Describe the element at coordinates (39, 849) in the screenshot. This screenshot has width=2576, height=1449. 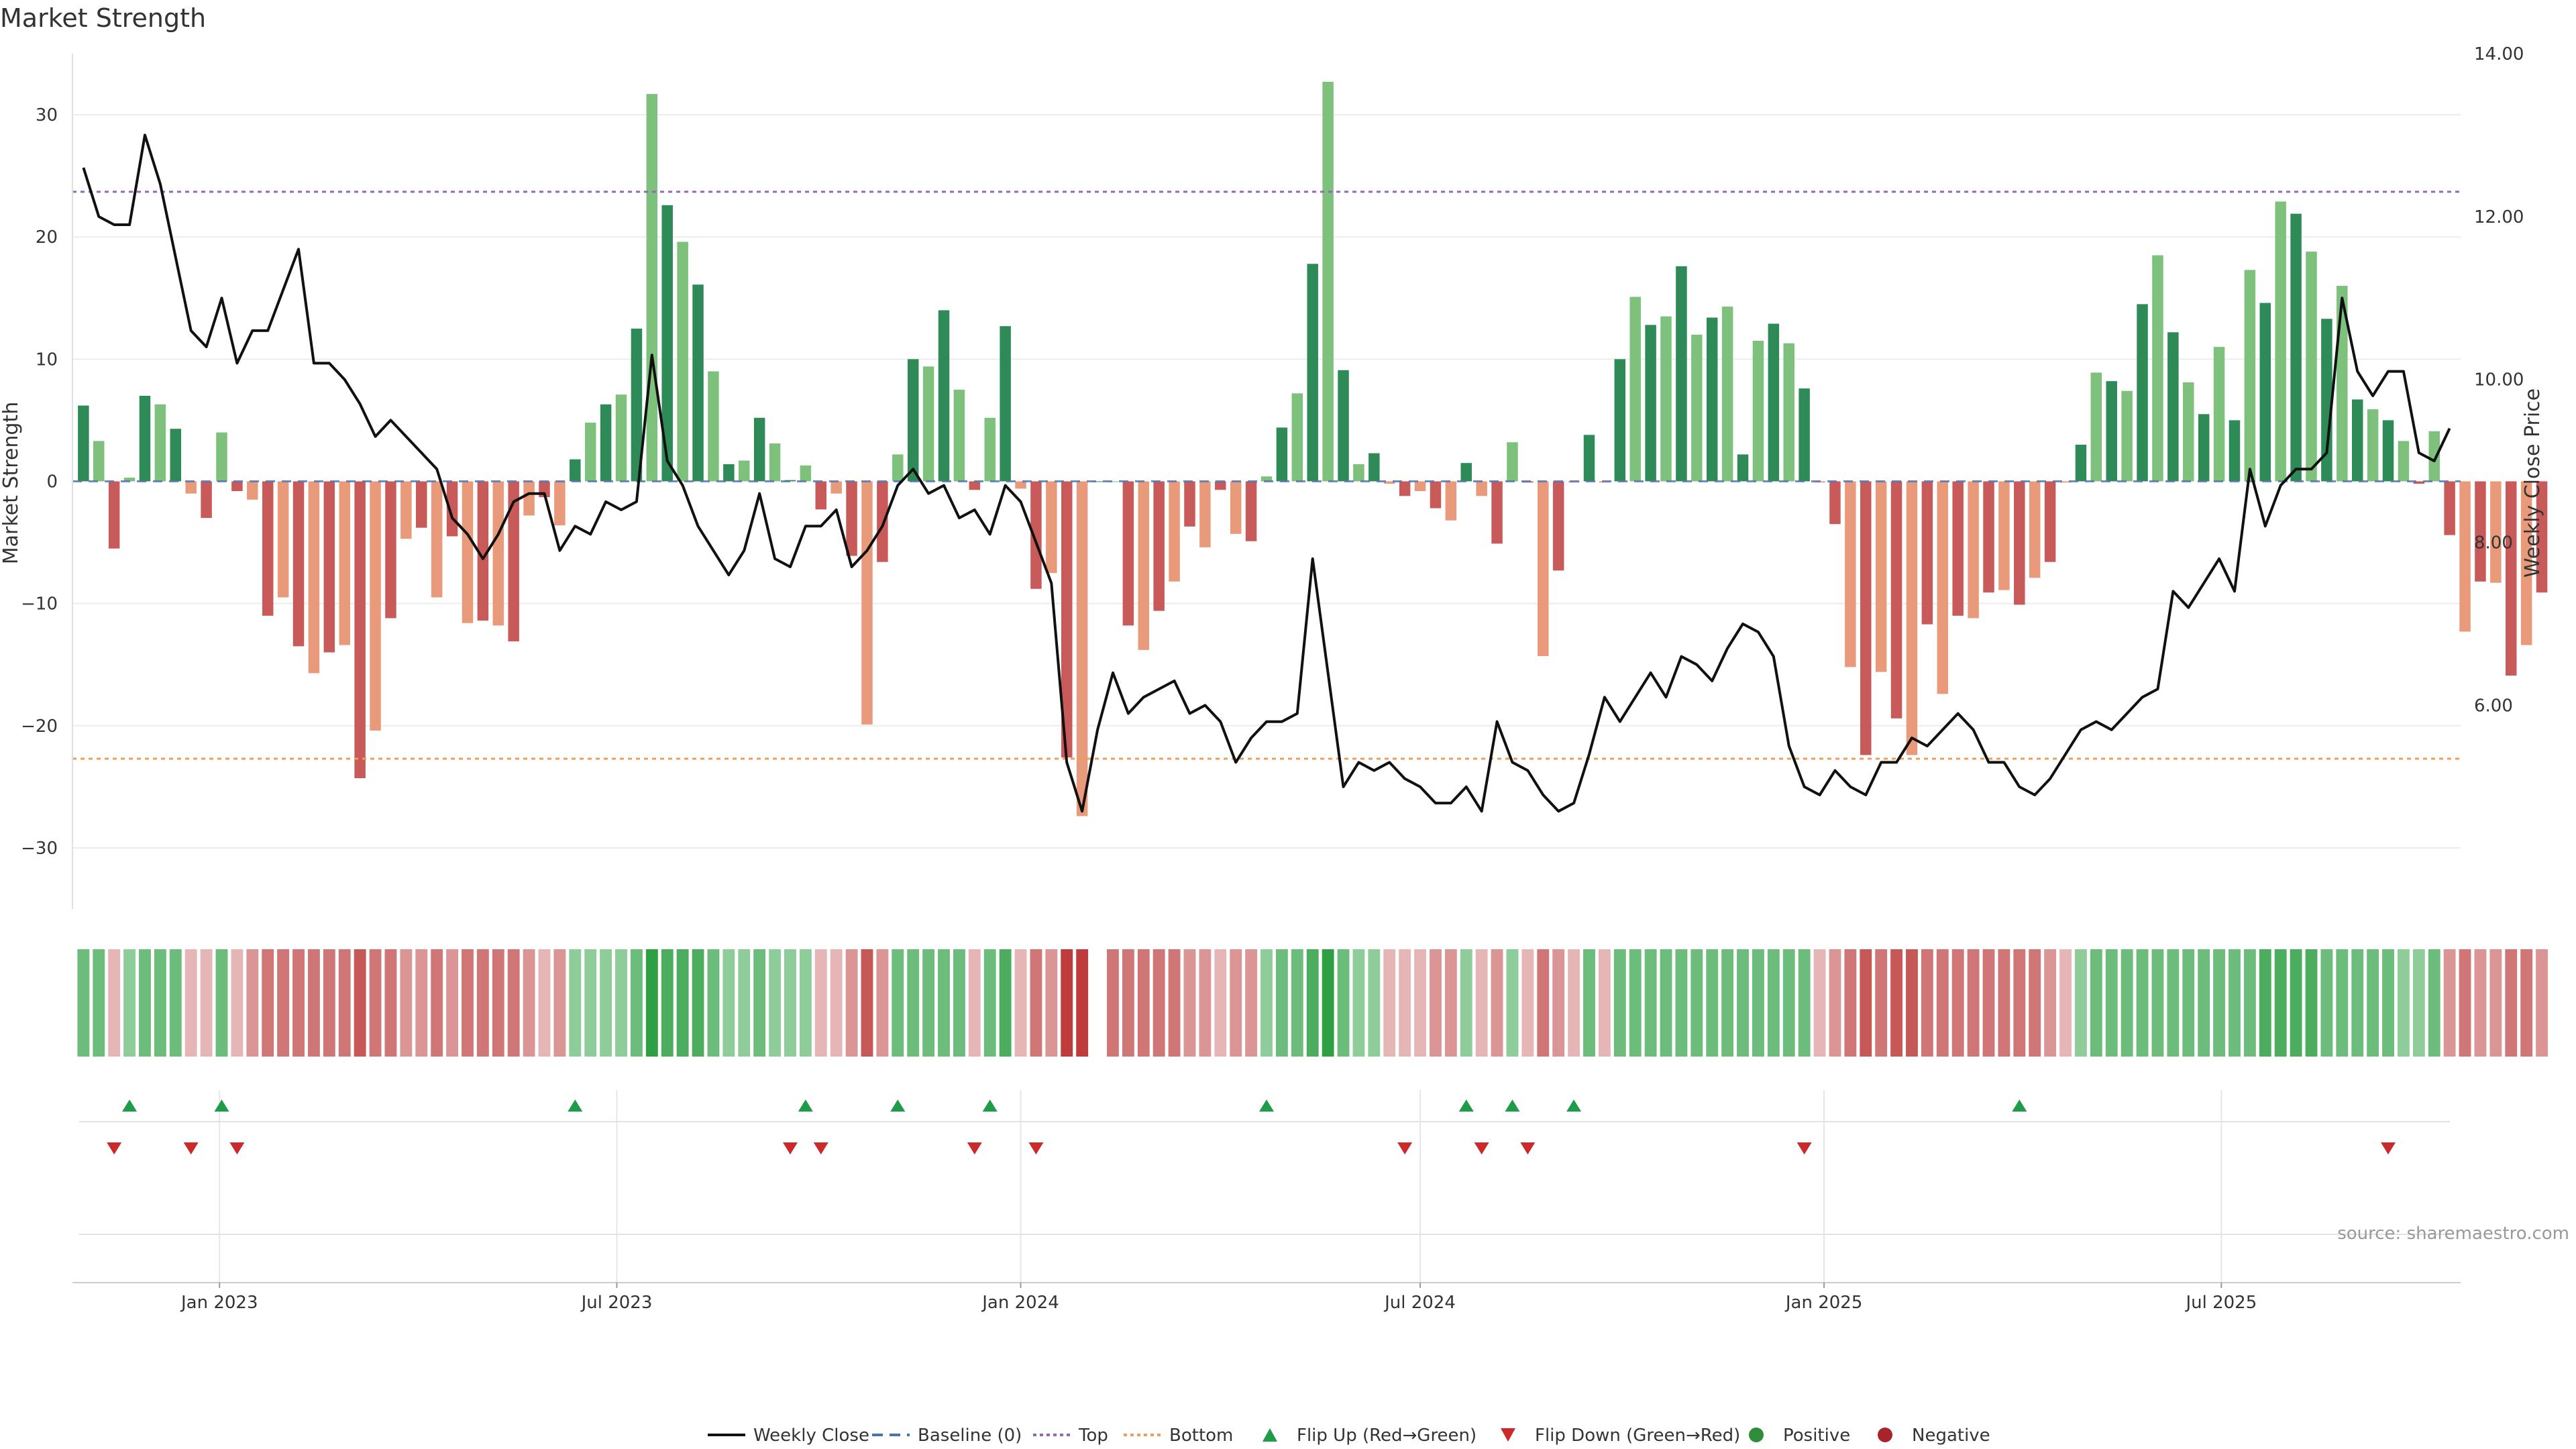
I see `left-tick-label: −30` at that location.